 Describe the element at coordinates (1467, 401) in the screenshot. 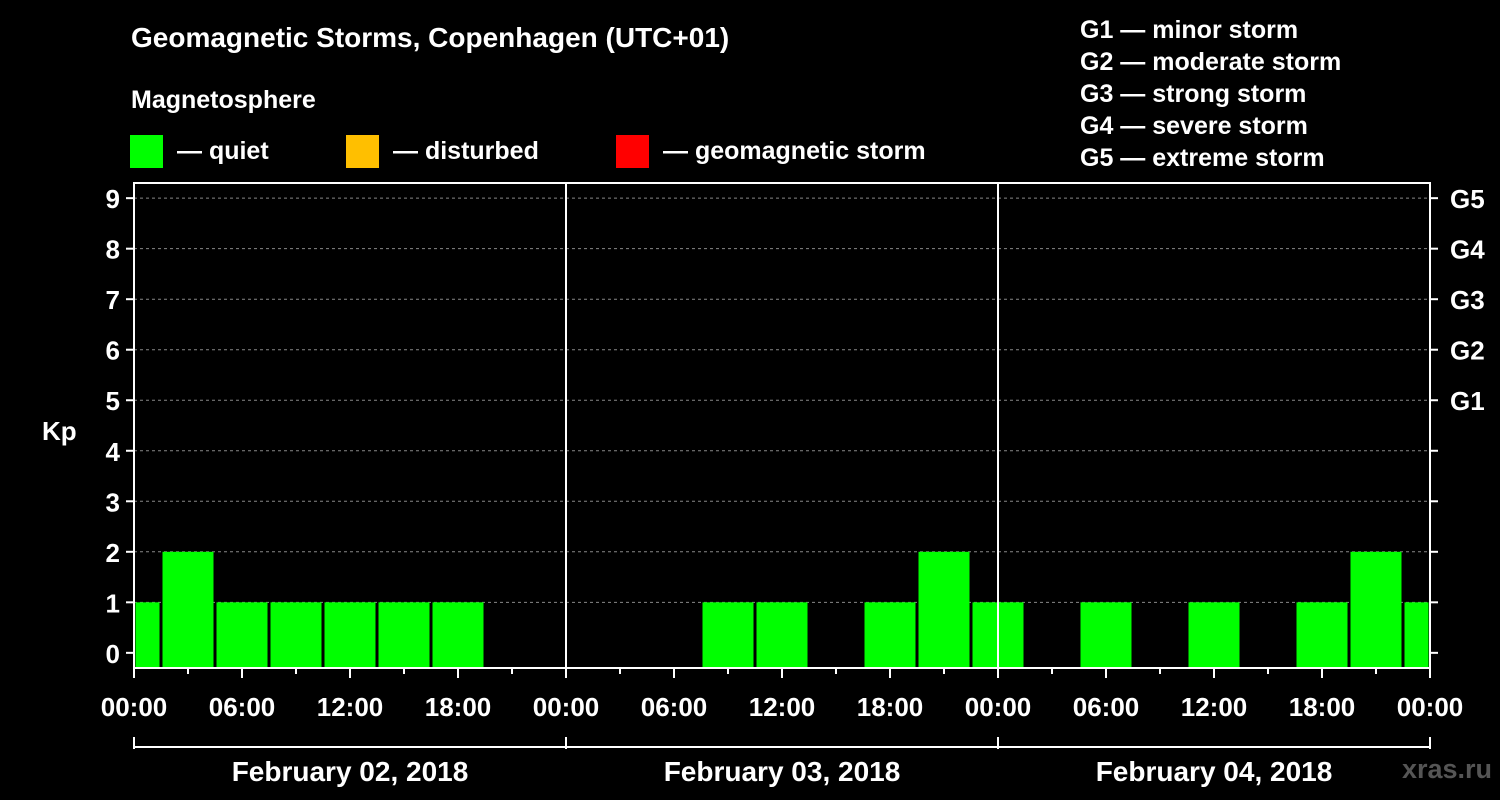

I see `right-label-g1: G1` at that location.